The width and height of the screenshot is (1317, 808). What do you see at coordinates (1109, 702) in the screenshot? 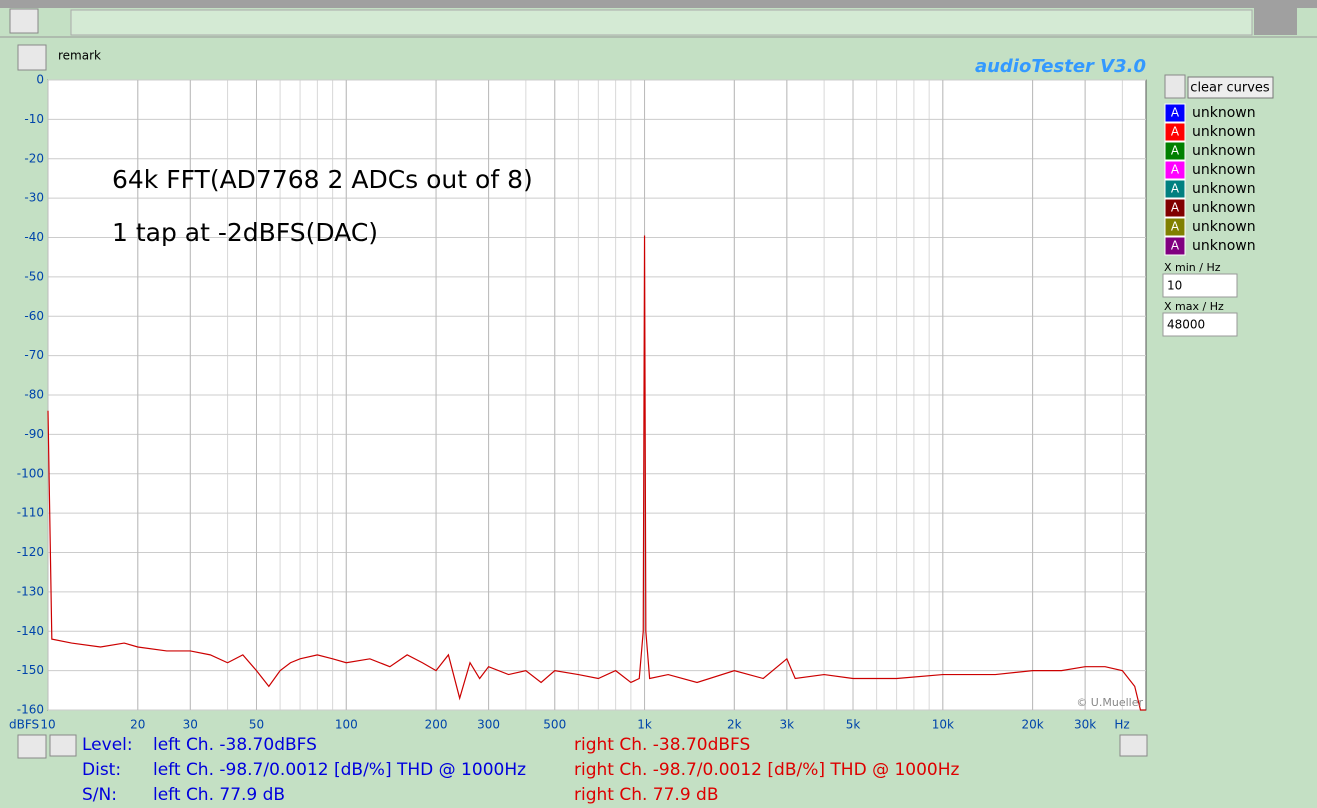
I see `copyright: © U.Mueller` at bounding box center [1109, 702].